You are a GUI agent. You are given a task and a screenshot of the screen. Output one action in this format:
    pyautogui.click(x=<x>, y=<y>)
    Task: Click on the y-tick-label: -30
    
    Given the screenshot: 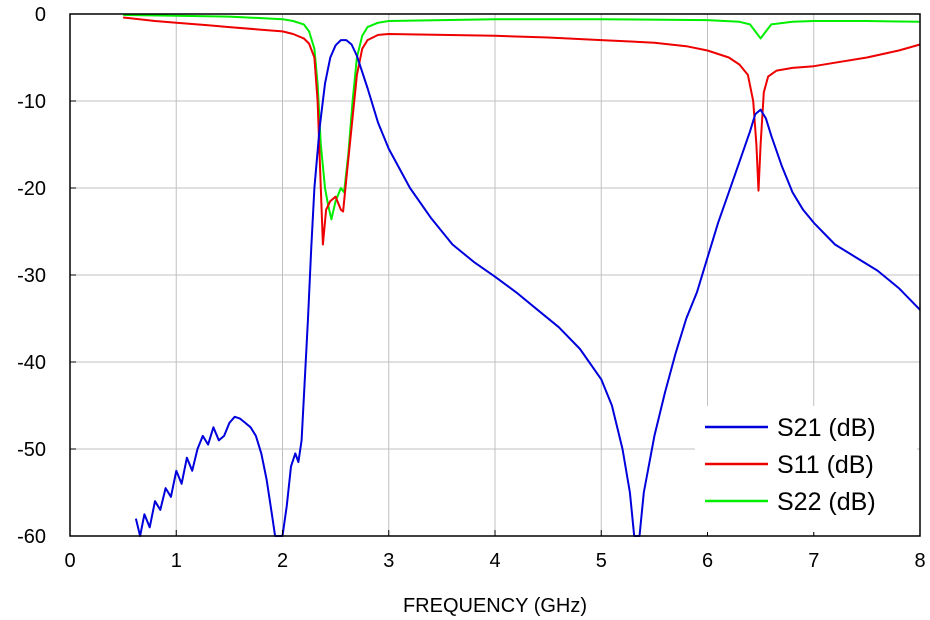 What is the action you would take?
    pyautogui.click(x=31, y=276)
    